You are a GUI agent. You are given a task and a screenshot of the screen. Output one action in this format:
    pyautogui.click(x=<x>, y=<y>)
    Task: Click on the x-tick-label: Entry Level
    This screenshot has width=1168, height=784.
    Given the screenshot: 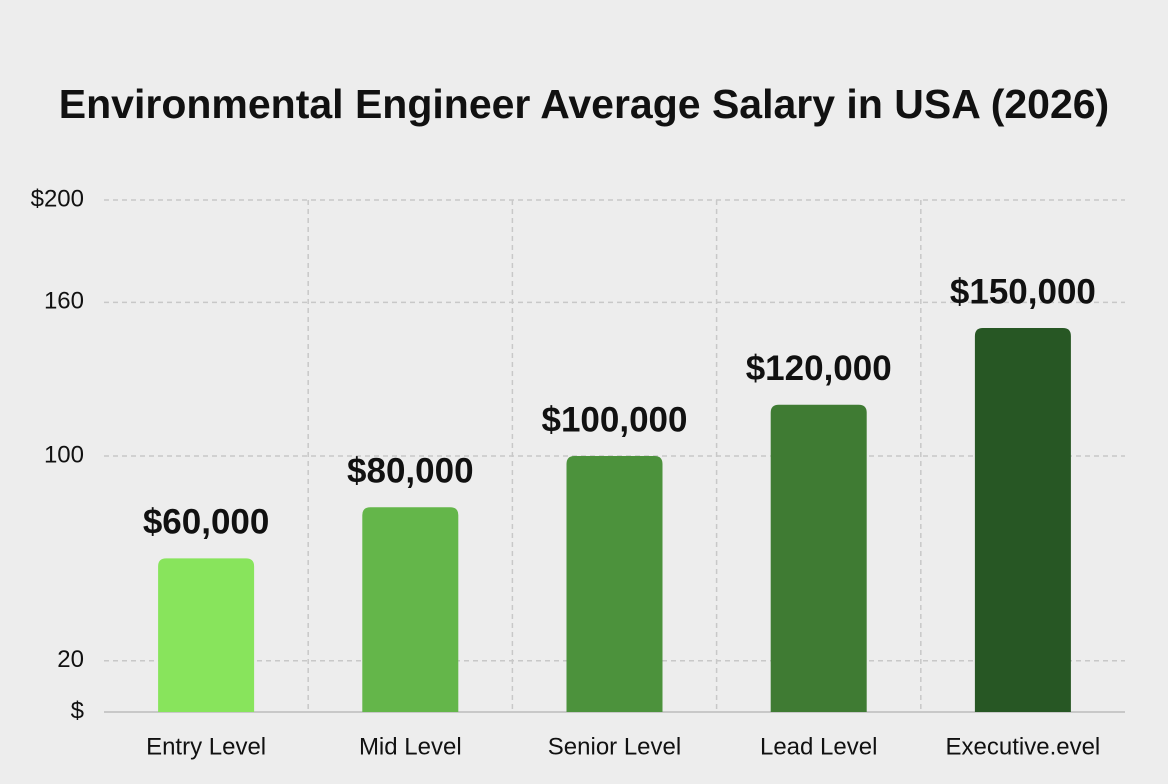 What is the action you would take?
    pyautogui.click(x=206, y=746)
    